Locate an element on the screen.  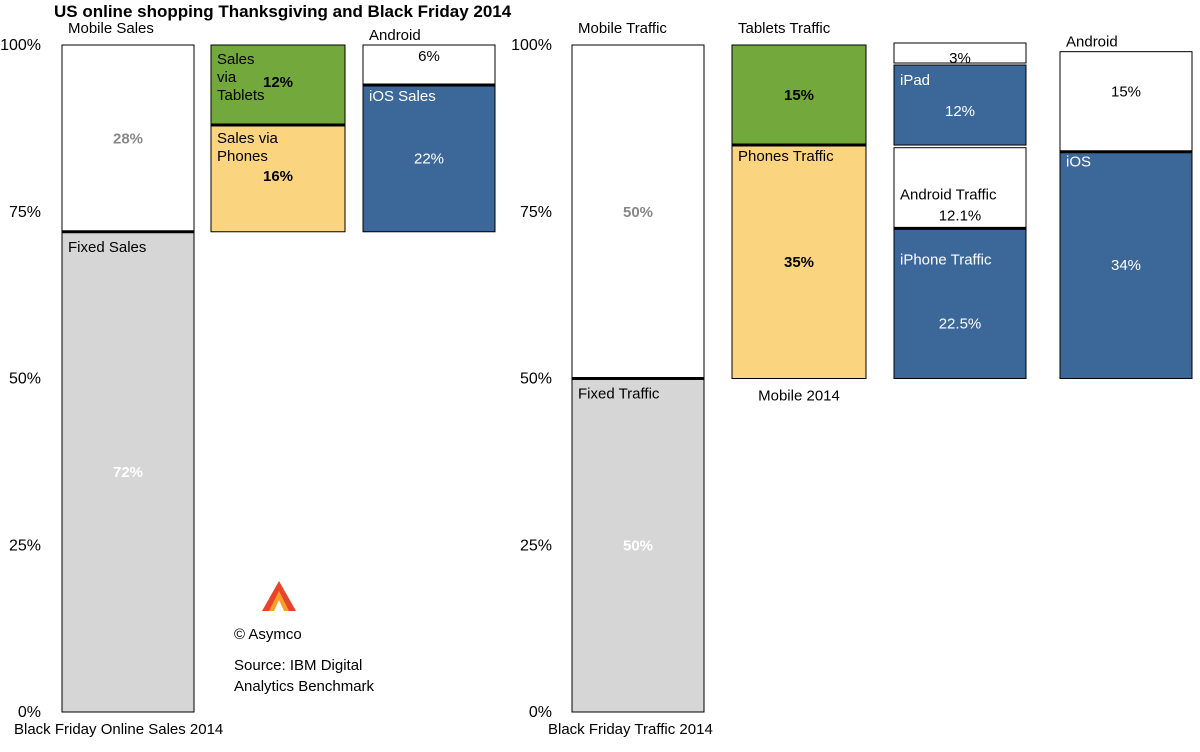
segment-name-label: Sales via Phones is located at coordinates (248, 147).